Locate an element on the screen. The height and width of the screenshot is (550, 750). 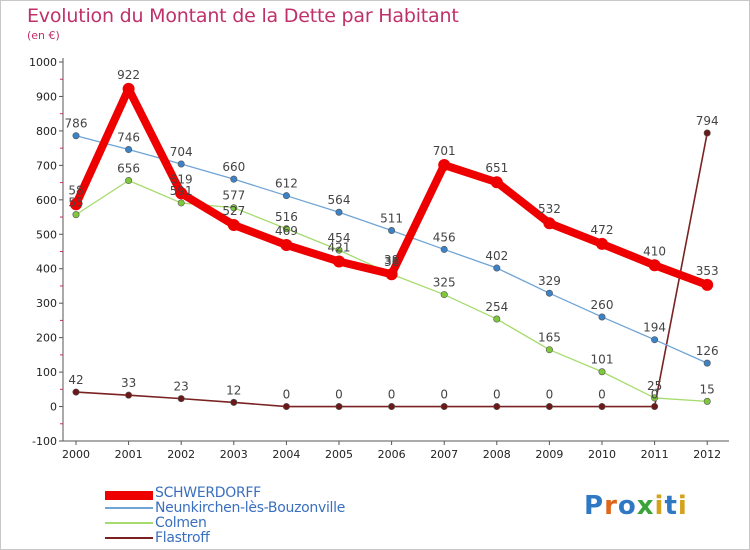
x-tick-label: 2001 is located at coordinates (129, 454).